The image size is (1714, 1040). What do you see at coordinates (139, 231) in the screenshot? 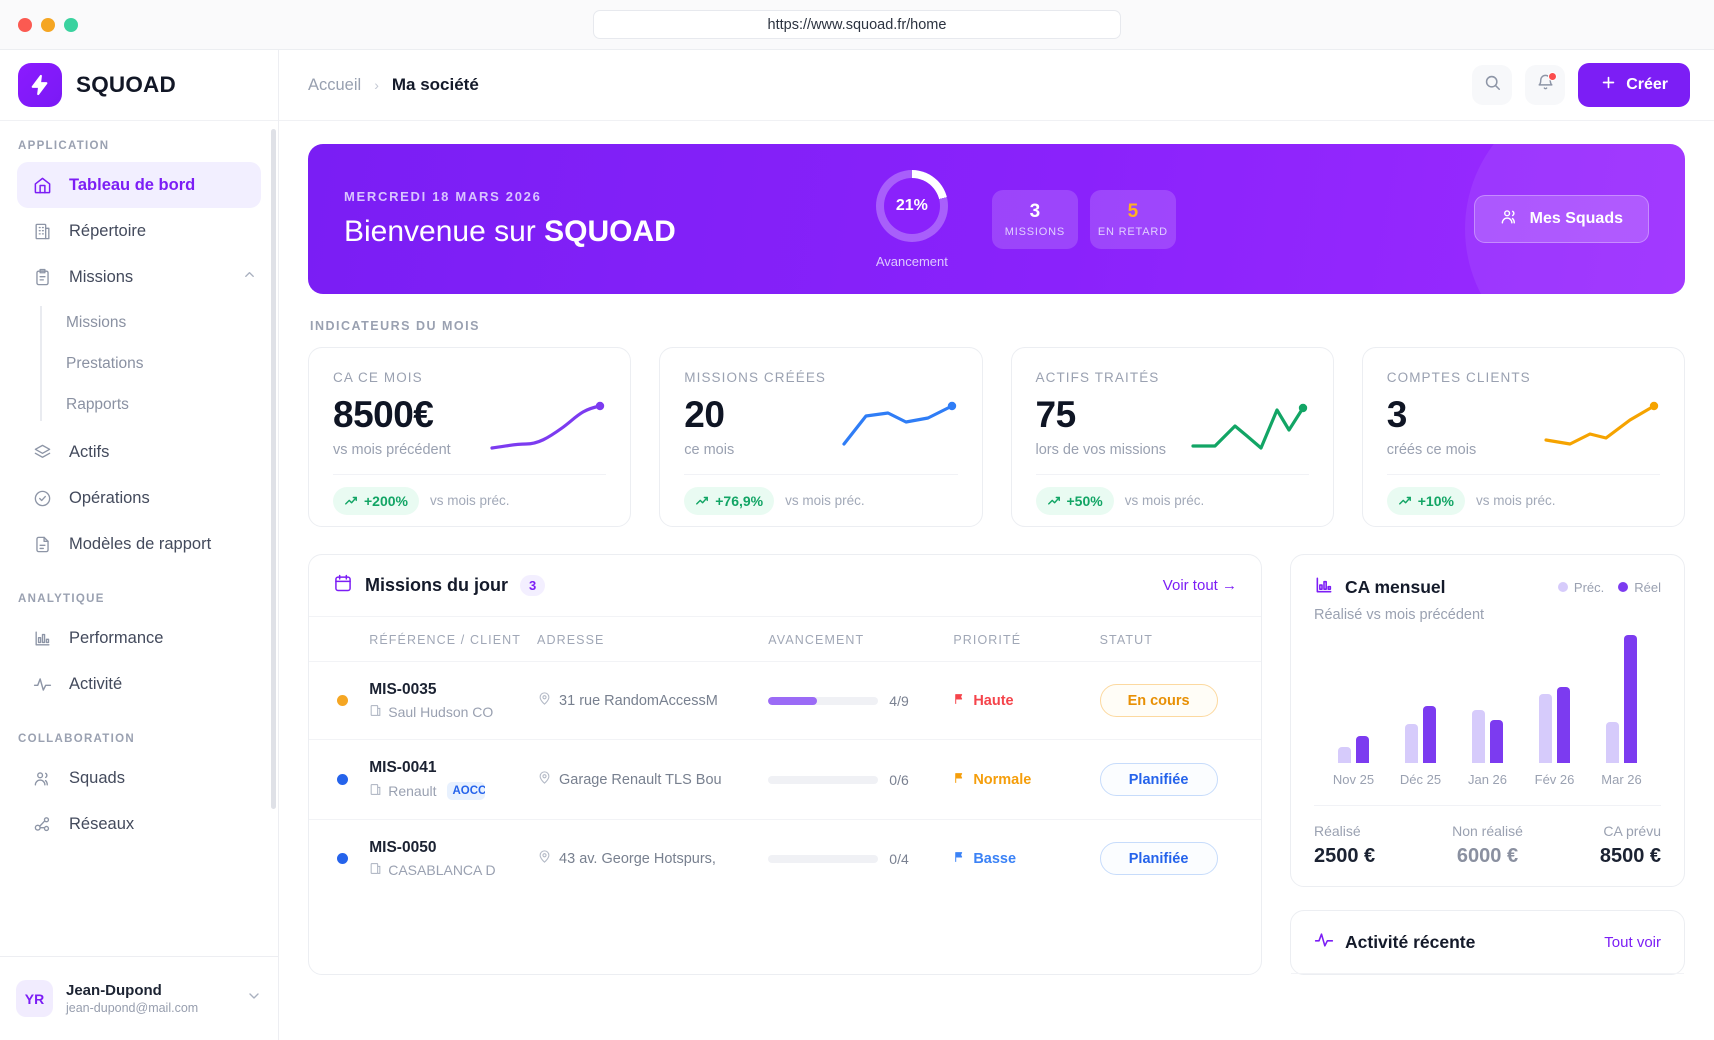
I see `sidebar-item-repertoire: Répertoire` at bounding box center [139, 231].